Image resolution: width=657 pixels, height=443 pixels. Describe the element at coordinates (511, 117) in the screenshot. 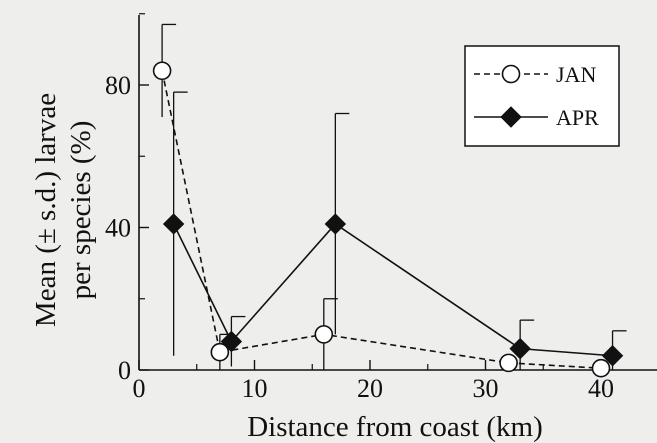

I see `legend-marker-apr` at that location.